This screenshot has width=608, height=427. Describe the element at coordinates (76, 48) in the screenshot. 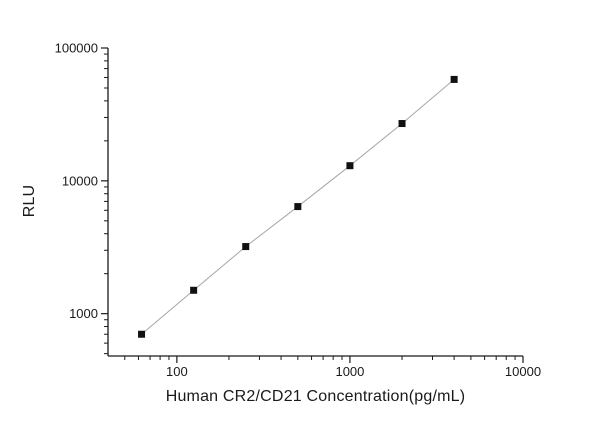

I see `y-tick-label: 100000` at that location.